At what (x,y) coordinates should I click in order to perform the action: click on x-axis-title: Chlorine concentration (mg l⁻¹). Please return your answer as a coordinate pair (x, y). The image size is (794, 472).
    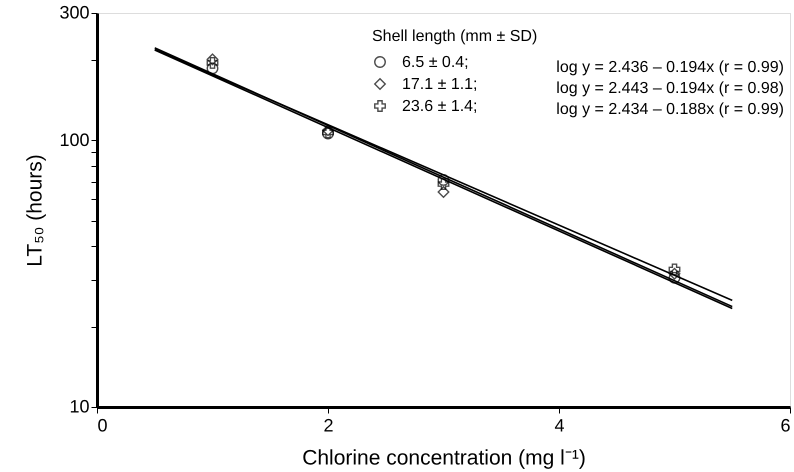
    Looking at the image, I should click on (444, 458).